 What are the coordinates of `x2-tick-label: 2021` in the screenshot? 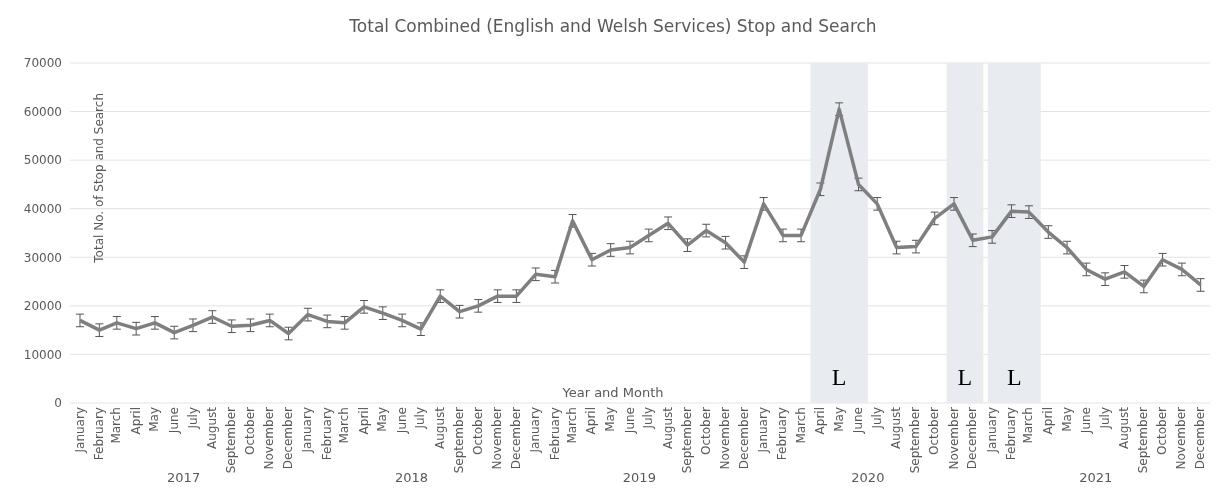 It's located at (1096, 478).